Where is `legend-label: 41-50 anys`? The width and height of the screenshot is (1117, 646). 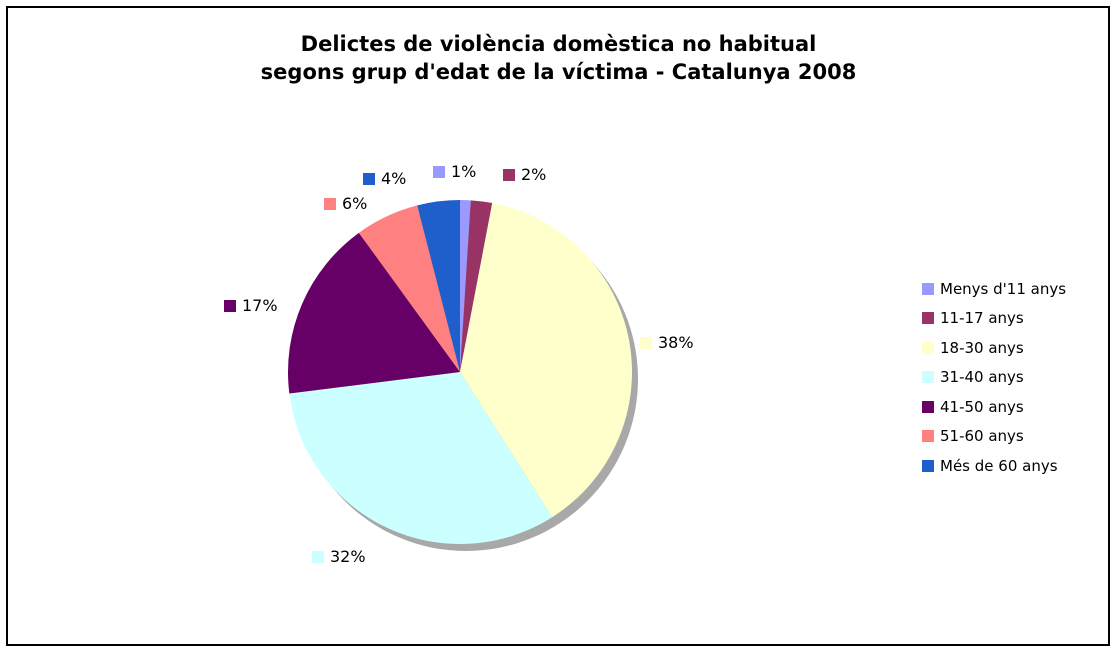 legend-label: 41-50 anys is located at coordinates (982, 406).